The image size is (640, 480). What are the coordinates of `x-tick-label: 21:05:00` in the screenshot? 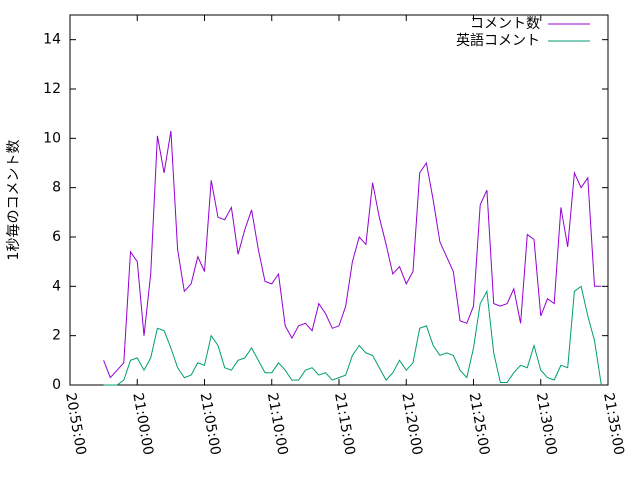 It's located at (210, 424).